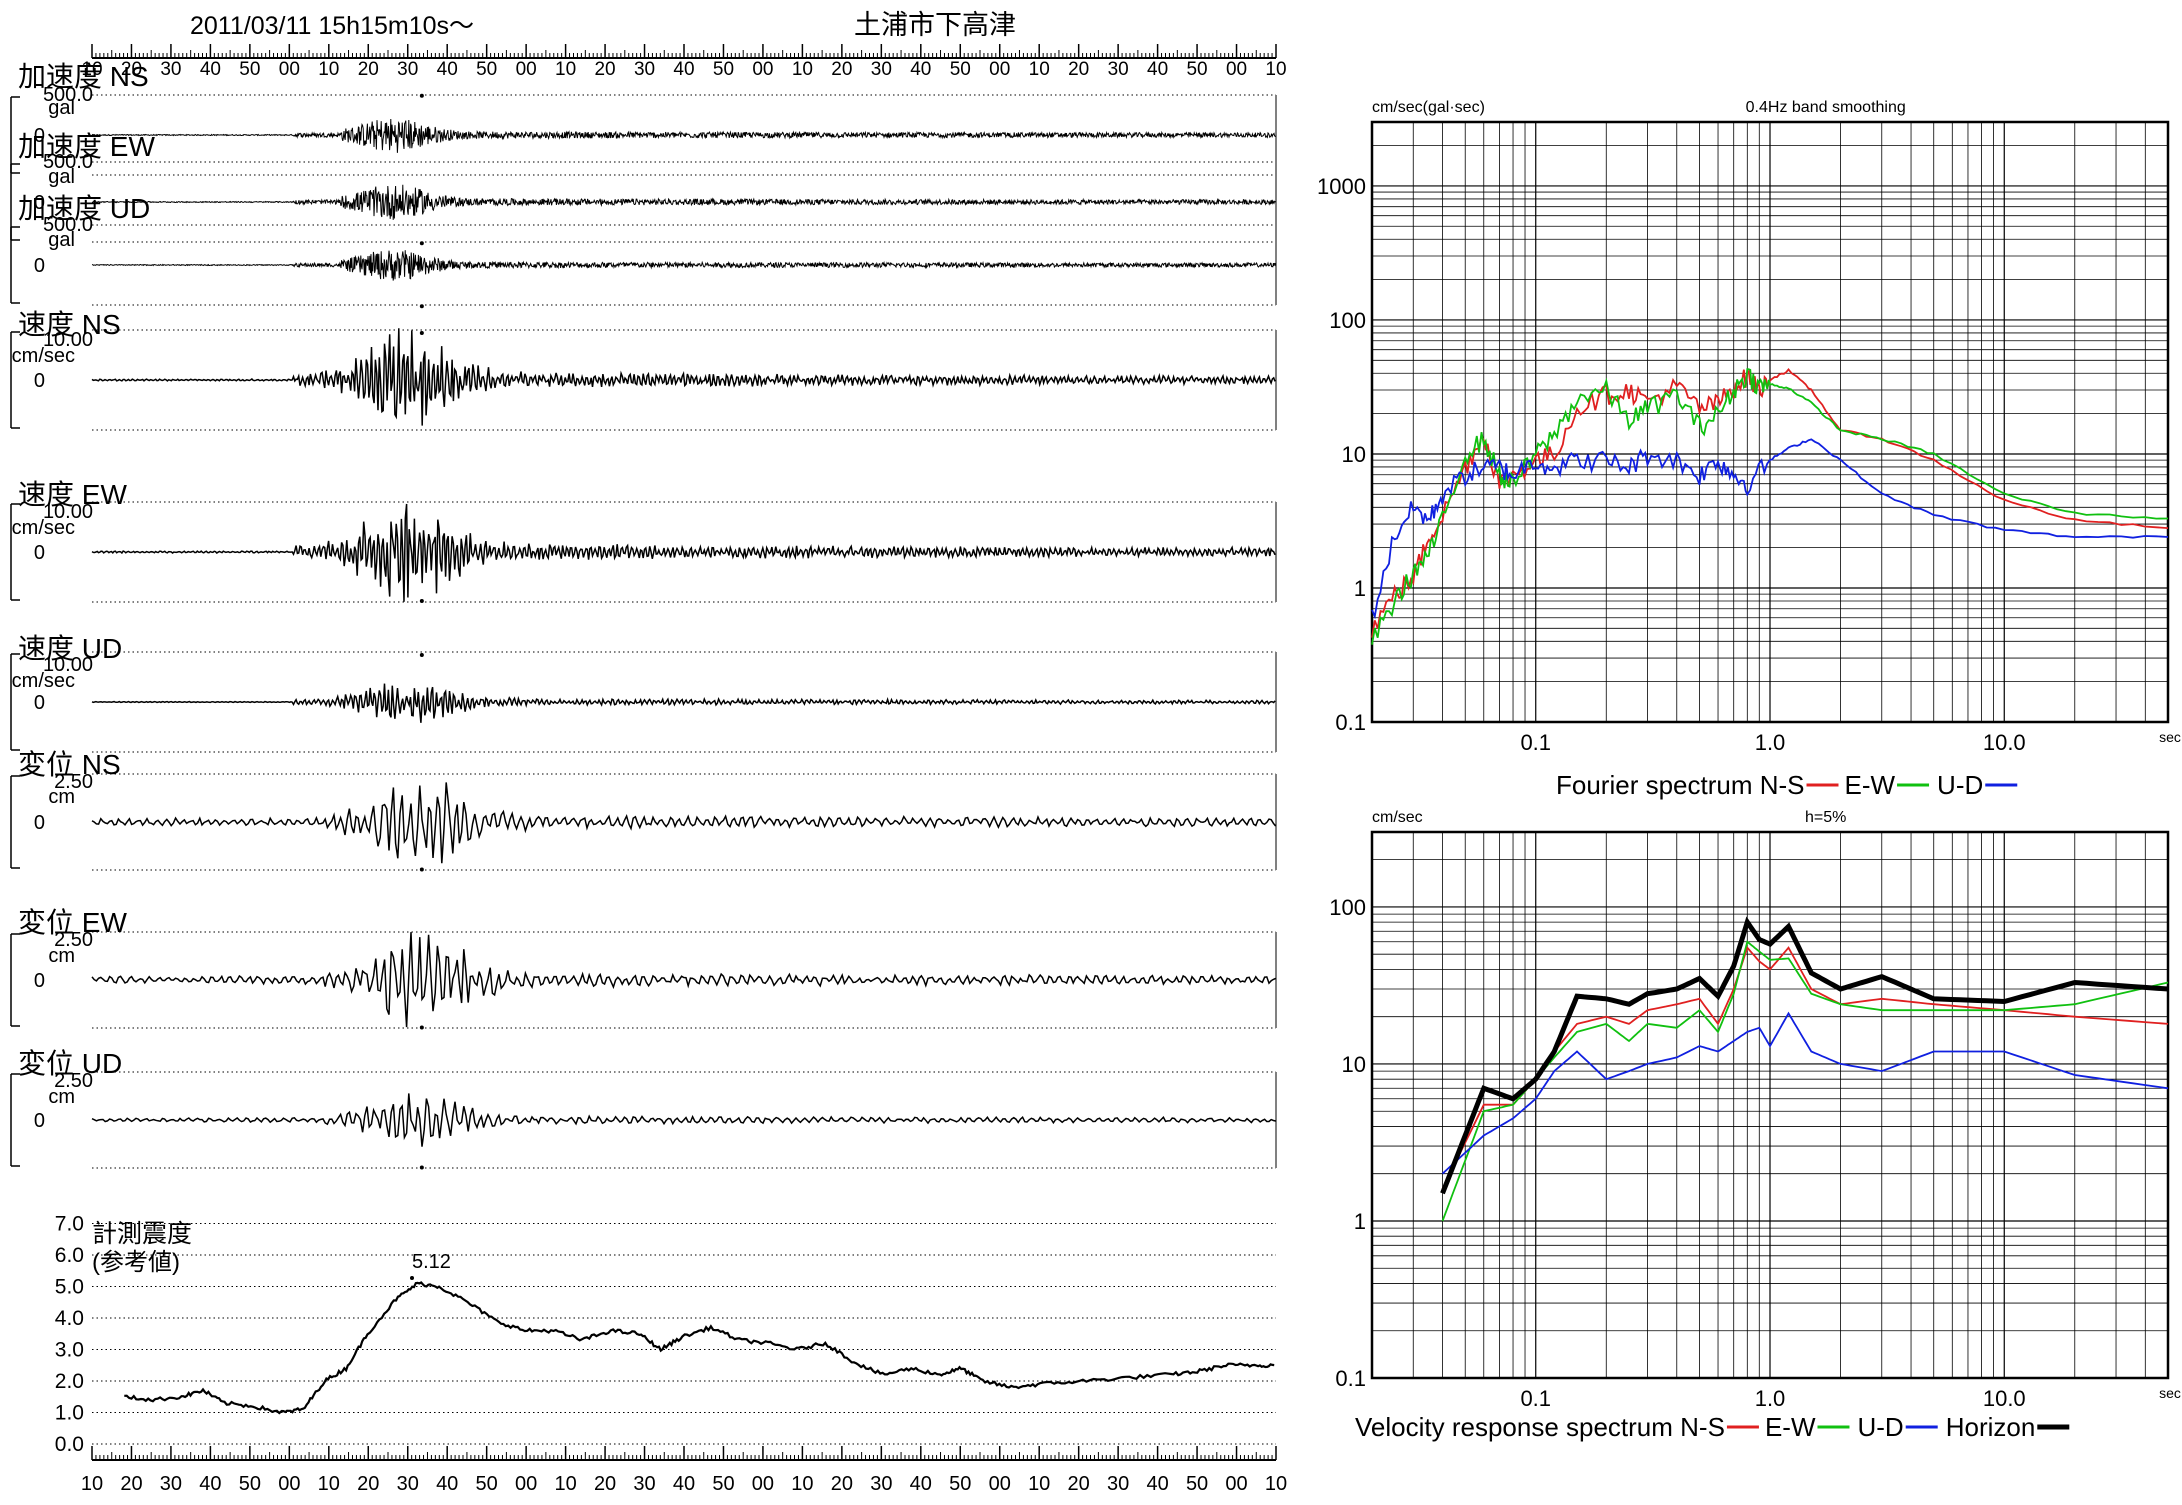  What do you see at coordinates (332, 26) in the screenshot?
I see `record-datetime: 2011/03/11 15h15m10s〜` at bounding box center [332, 26].